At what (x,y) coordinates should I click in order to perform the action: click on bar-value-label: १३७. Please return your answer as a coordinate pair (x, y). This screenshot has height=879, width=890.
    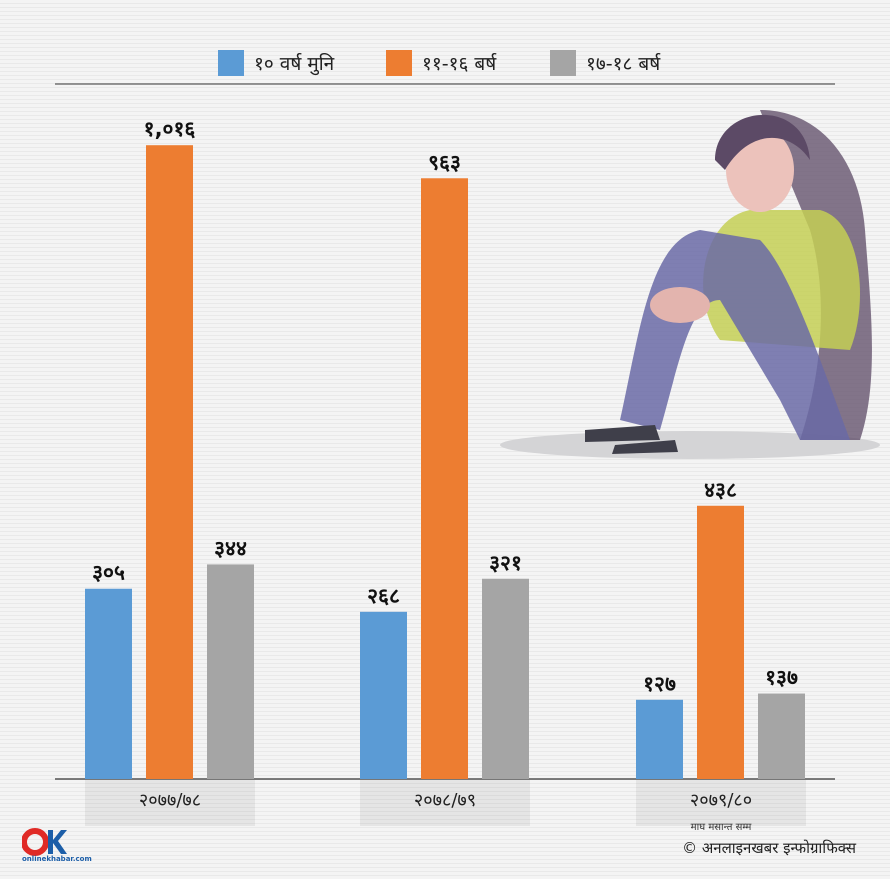
    Looking at the image, I should click on (781, 678).